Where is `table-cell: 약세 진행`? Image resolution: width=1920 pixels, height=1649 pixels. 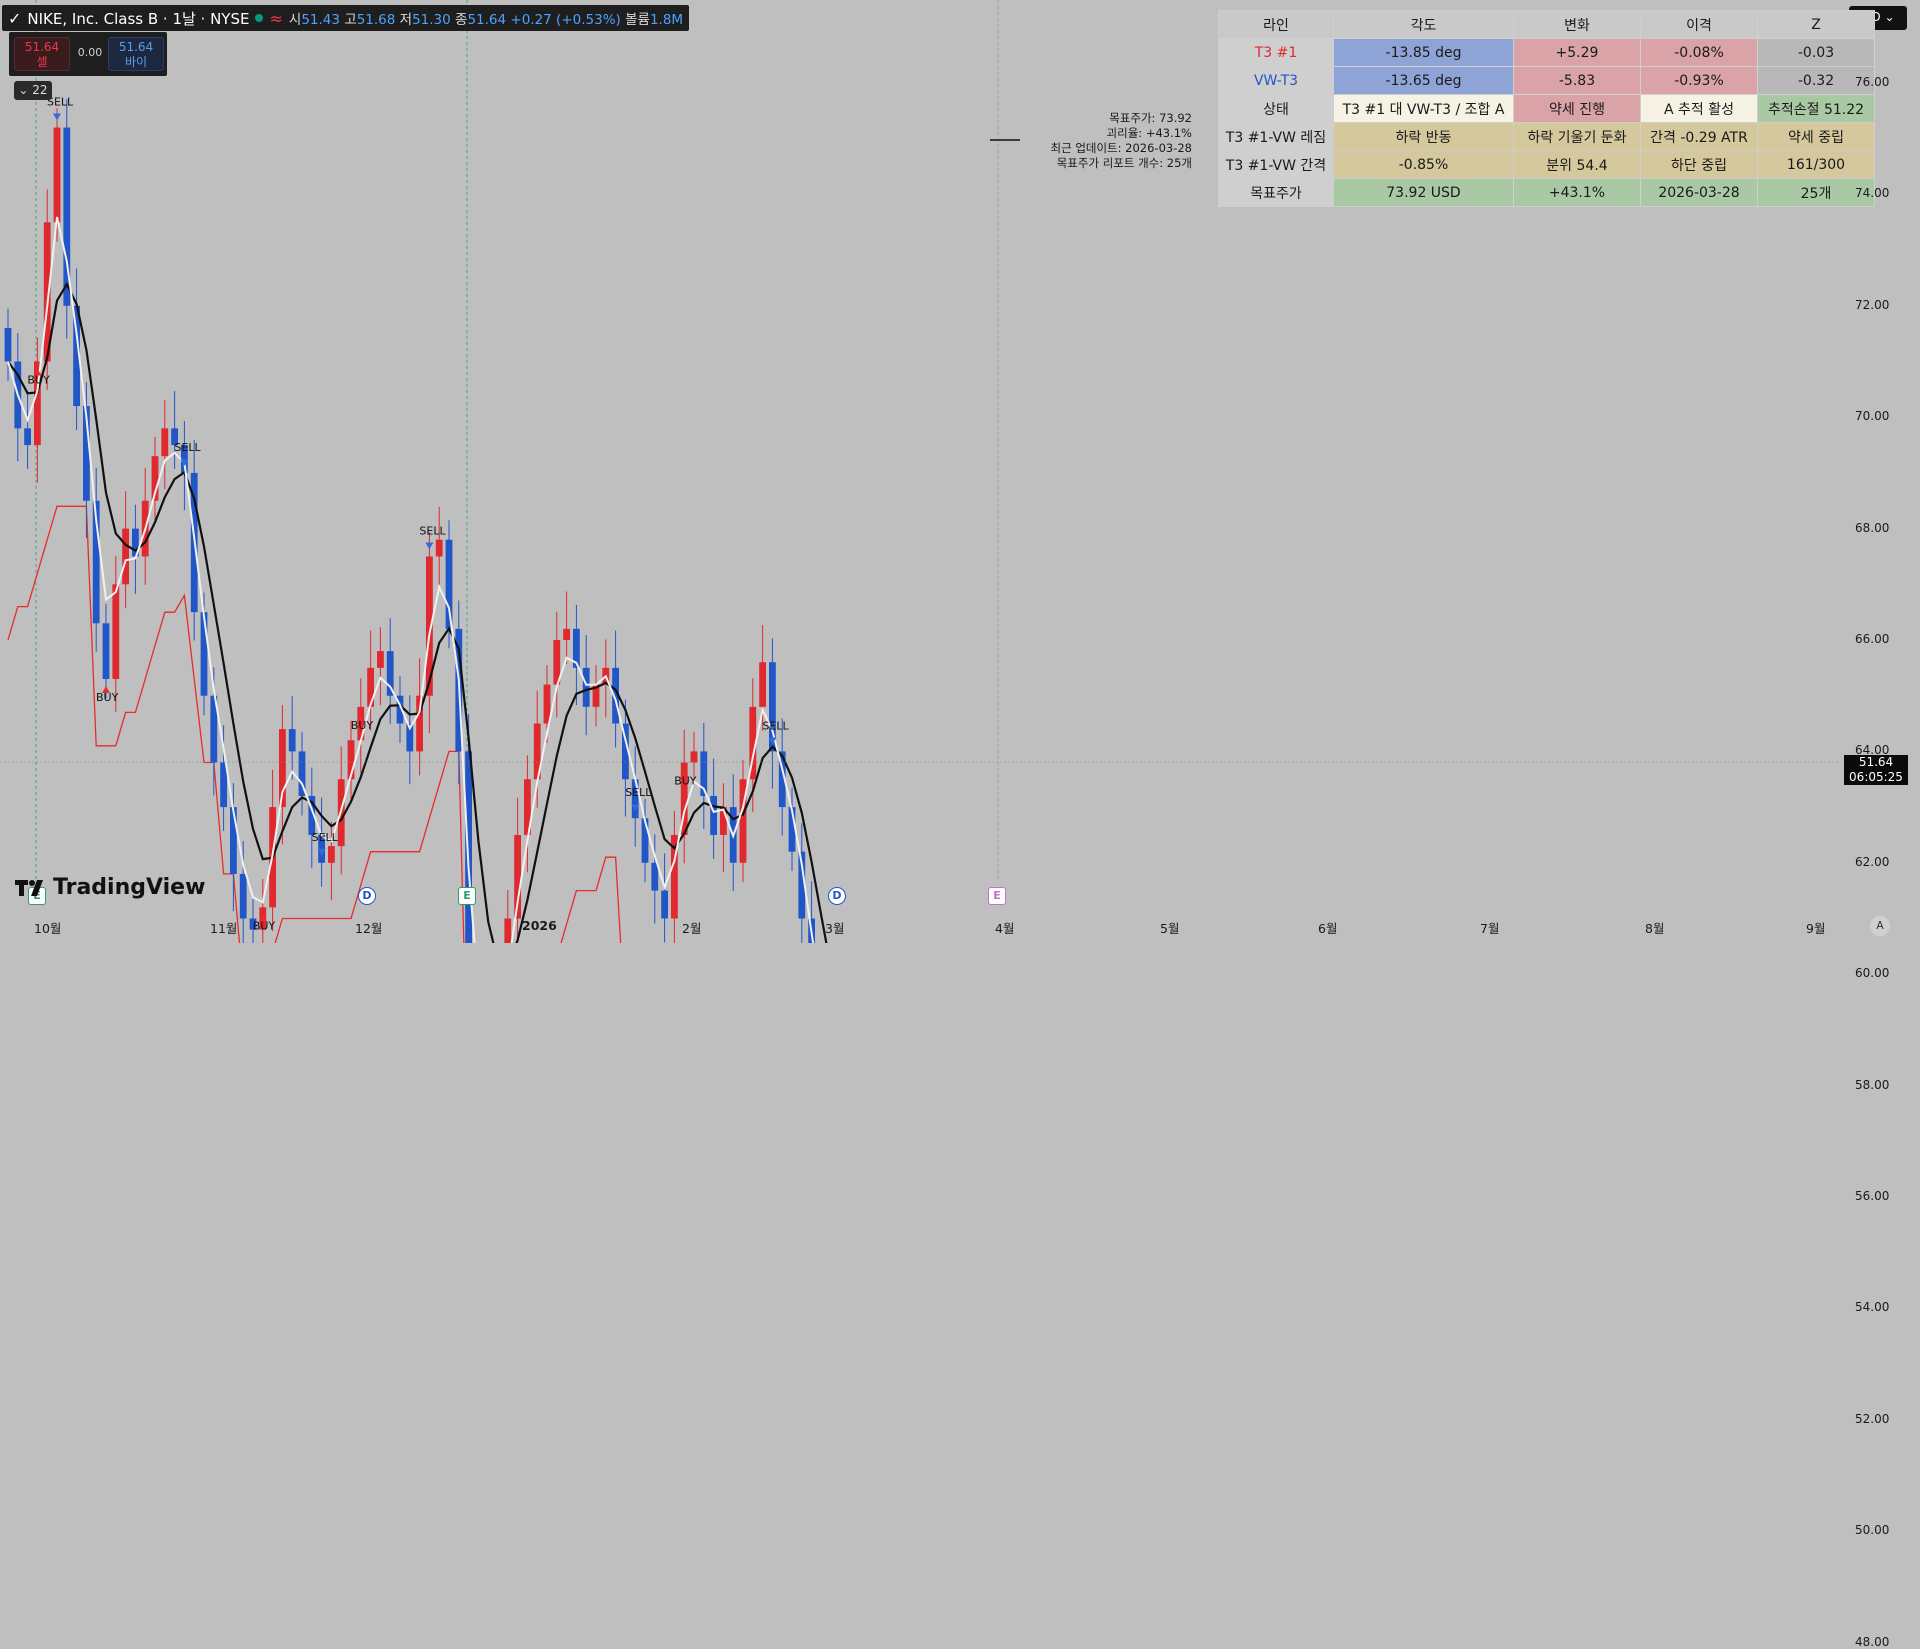 table-cell: 약세 진행 is located at coordinates (1577, 108).